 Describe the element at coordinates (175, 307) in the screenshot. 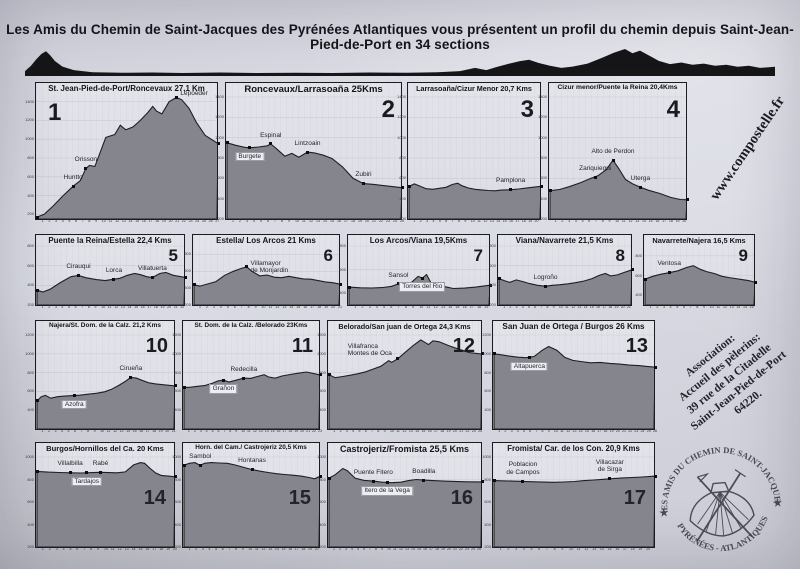

I see `x-axis-km-tick-label: 21` at that location.